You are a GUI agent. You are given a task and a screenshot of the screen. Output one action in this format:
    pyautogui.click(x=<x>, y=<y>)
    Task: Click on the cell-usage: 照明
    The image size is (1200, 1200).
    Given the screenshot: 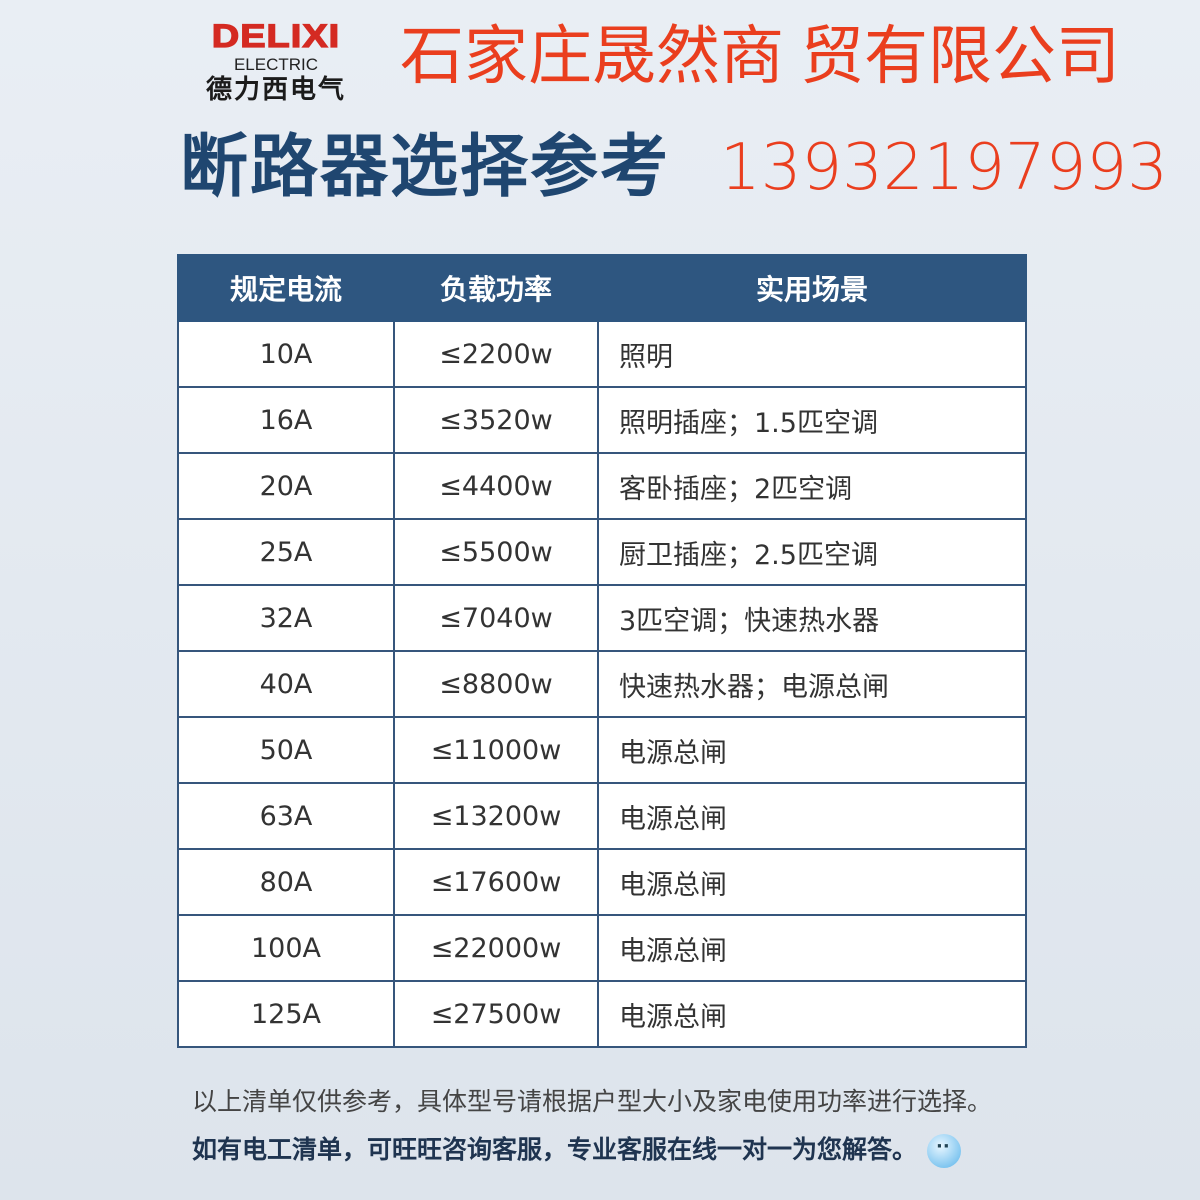 What is the action you would take?
    pyautogui.click(x=812, y=354)
    